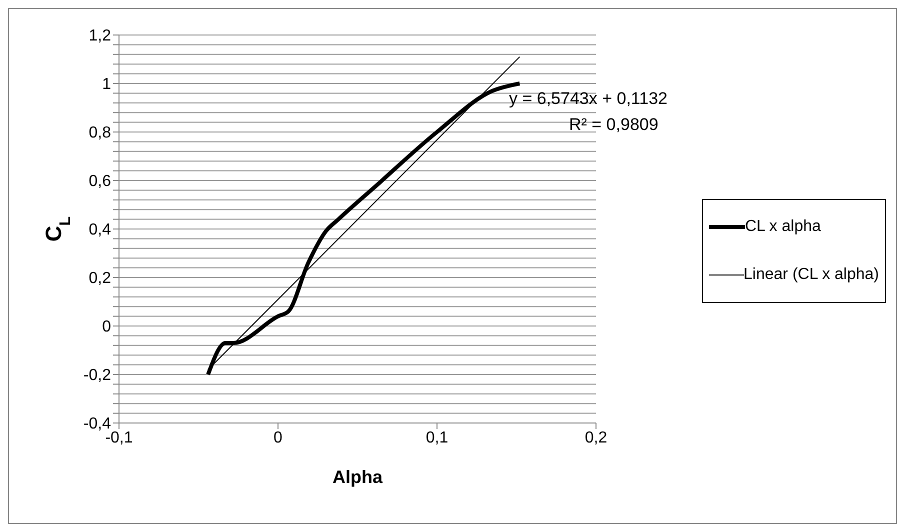  I want to click on x-tick-label: 0,1, so click(437, 437).